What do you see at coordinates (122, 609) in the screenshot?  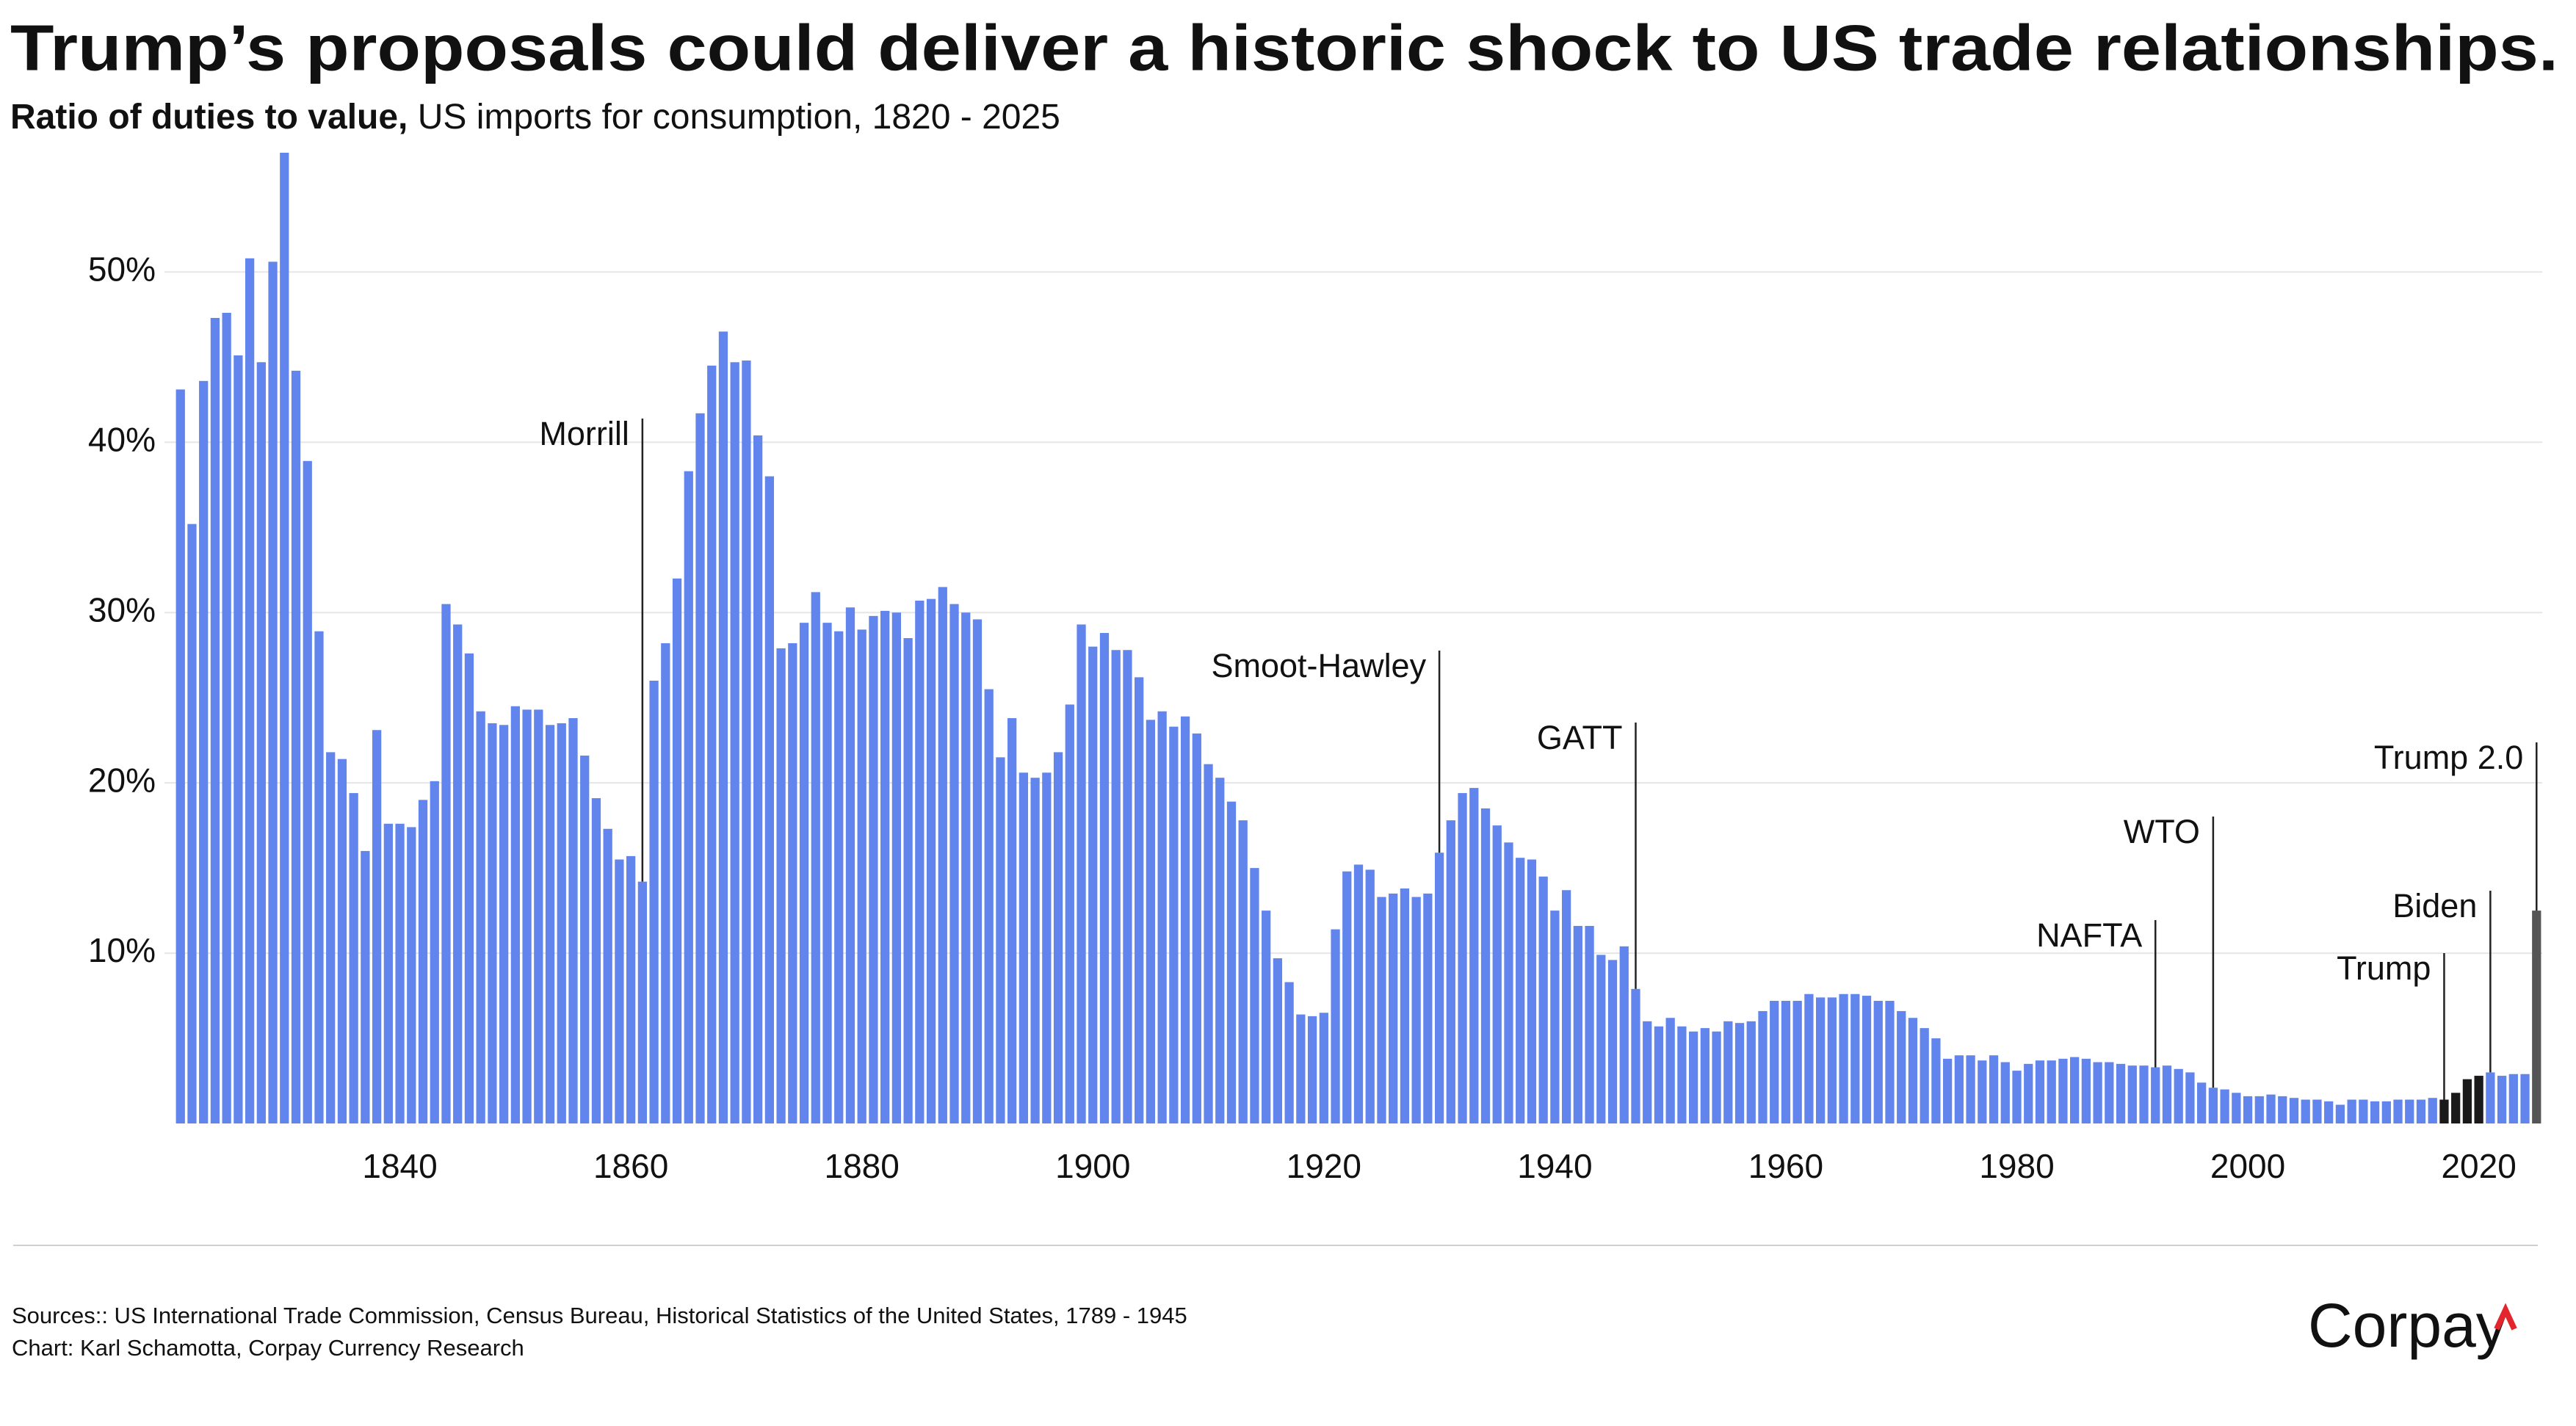 I see `y-tick-label: 30%` at bounding box center [122, 609].